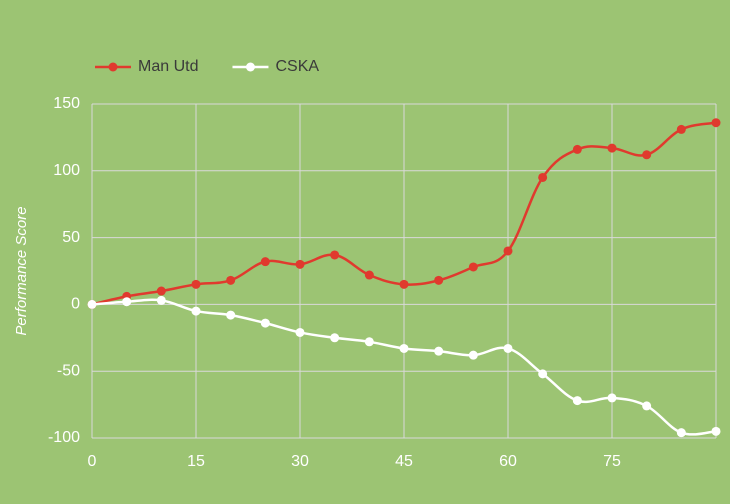  Describe the element at coordinates (297, 66) in the screenshot. I see `legend-label: CSKA` at that location.